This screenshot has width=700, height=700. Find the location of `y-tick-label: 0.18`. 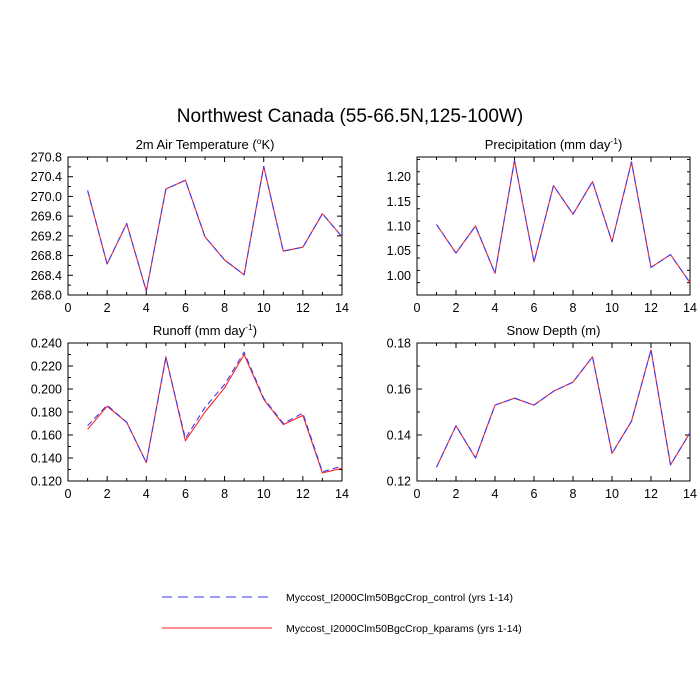

y-tick-label: 0.18 is located at coordinates (399, 344).